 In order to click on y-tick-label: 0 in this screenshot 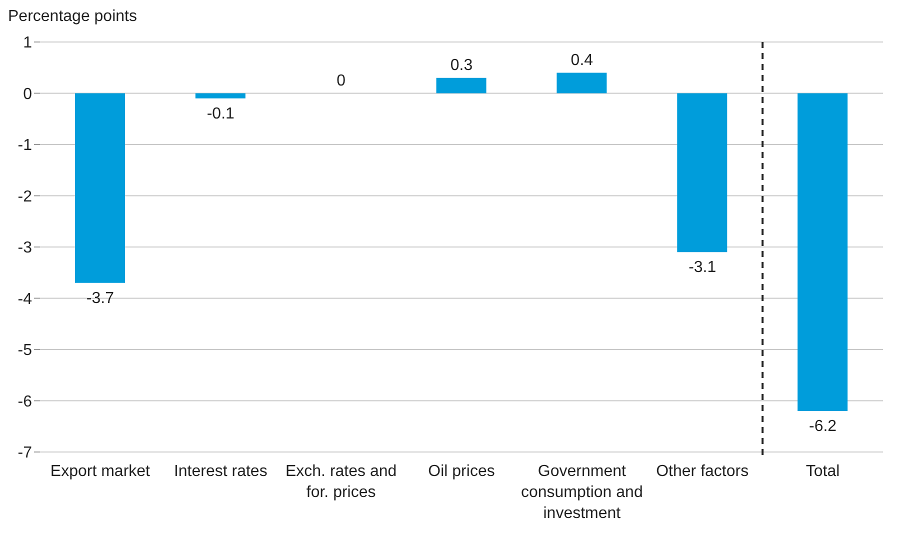, I will do `click(27, 94)`.